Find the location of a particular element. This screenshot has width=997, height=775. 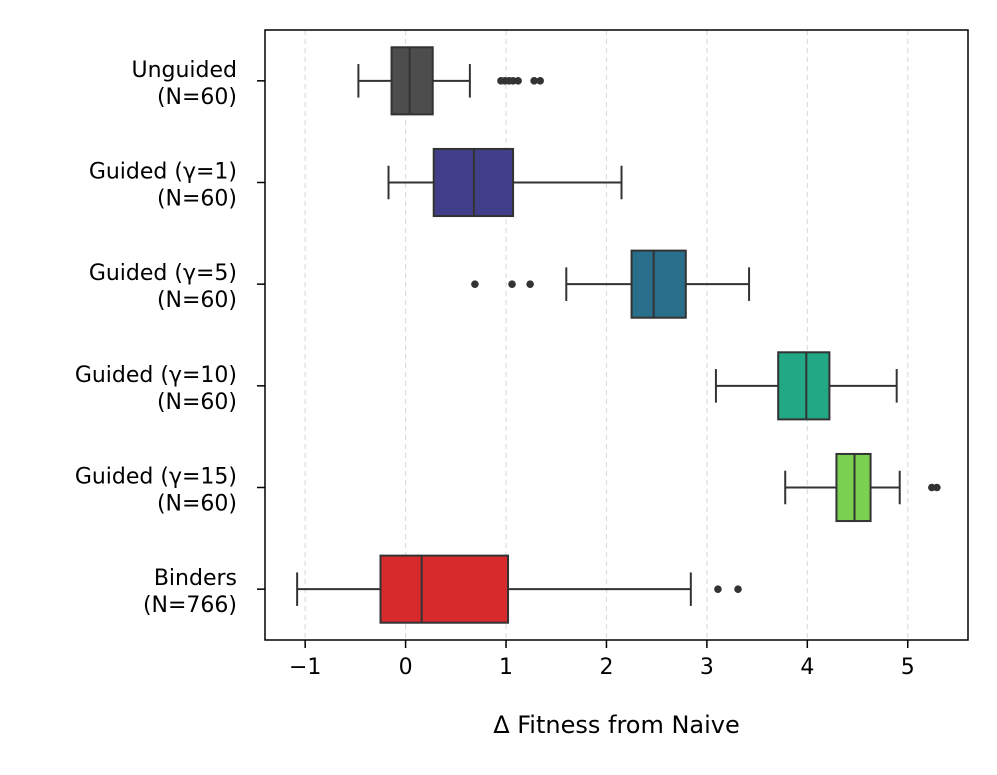

x-tick-label: 5 is located at coordinates (908, 667).